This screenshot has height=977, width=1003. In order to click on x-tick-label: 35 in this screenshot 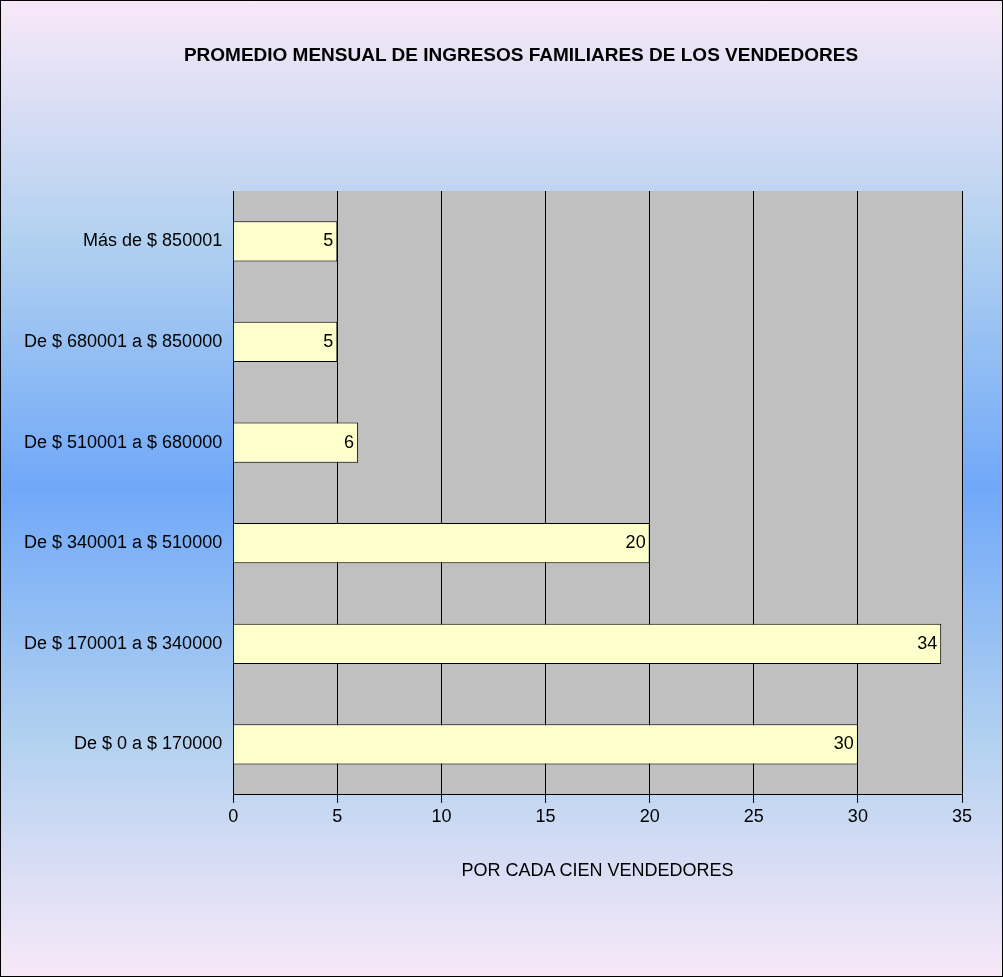, I will do `click(962, 815)`.